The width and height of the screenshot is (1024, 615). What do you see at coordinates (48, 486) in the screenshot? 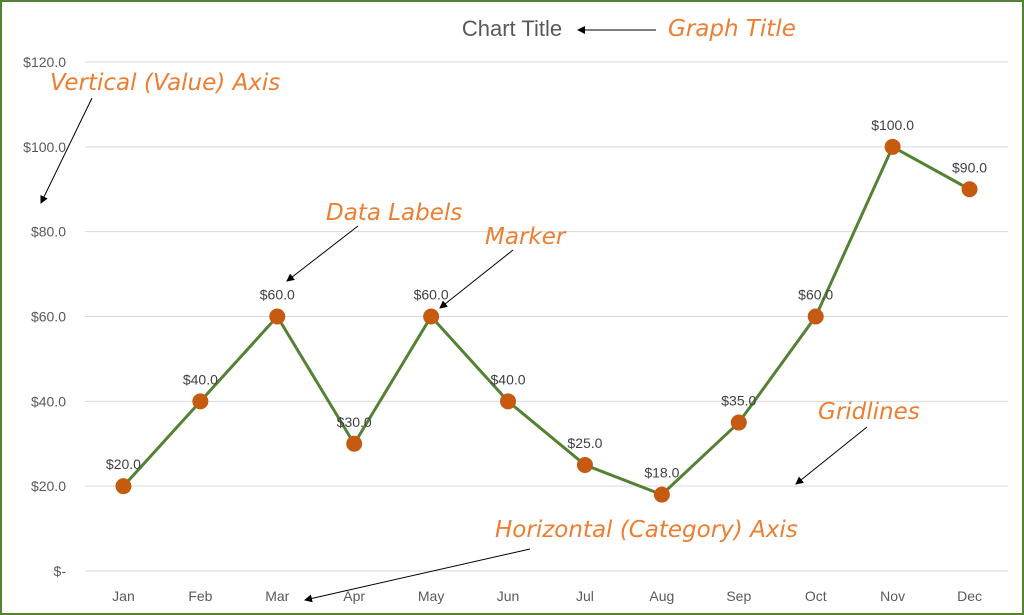
I see `y-tick-label: $20.0` at bounding box center [48, 486].